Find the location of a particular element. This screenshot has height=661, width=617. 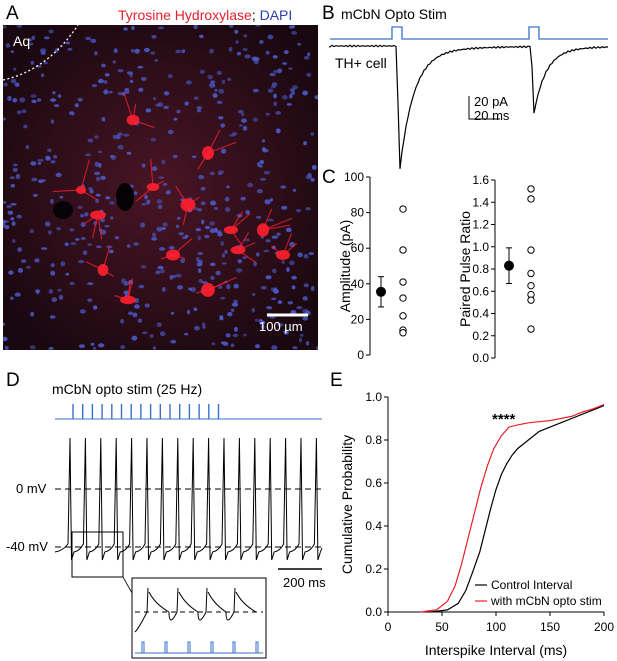

micrograph-title: Tyrosine Hydroxylase; DAPI is located at coordinates (205, 15).